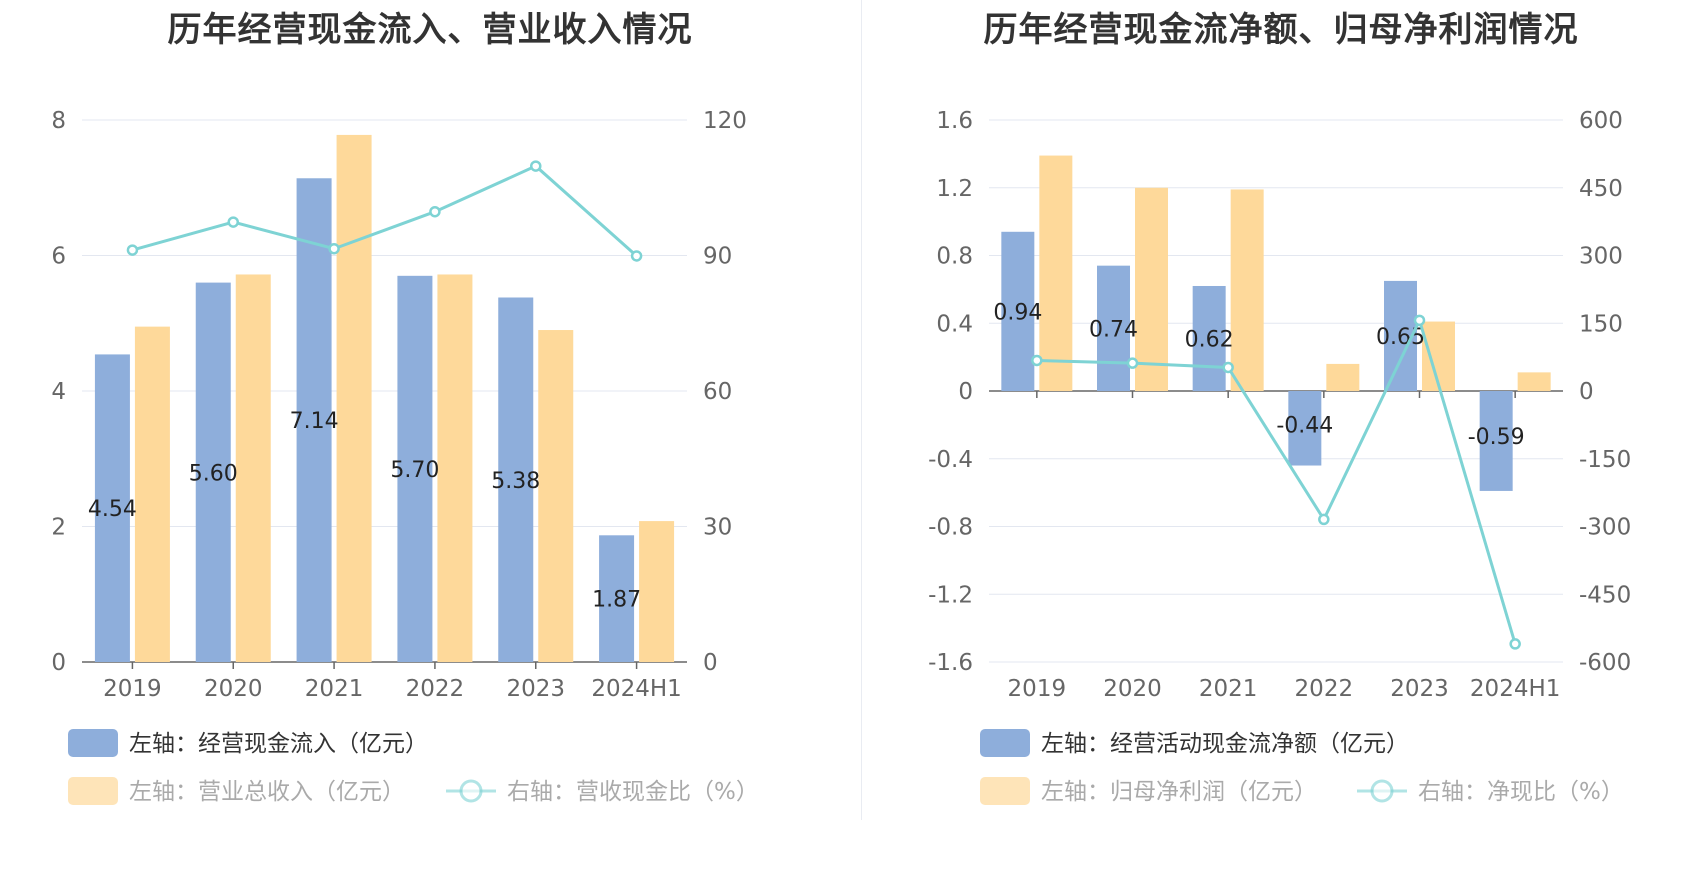  What do you see at coordinates (1276, 480) in the screenshot?
I see `line-series` at bounding box center [1276, 480].